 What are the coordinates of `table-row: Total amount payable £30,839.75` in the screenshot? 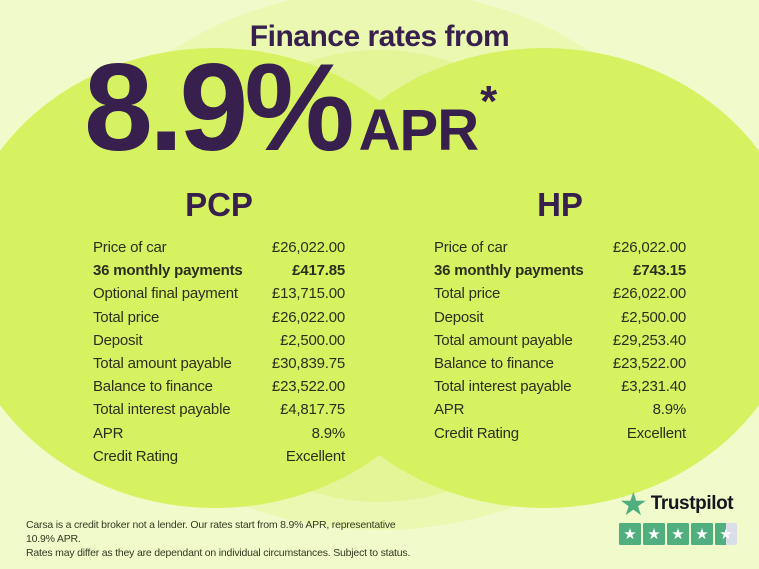 It's located at (219, 363).